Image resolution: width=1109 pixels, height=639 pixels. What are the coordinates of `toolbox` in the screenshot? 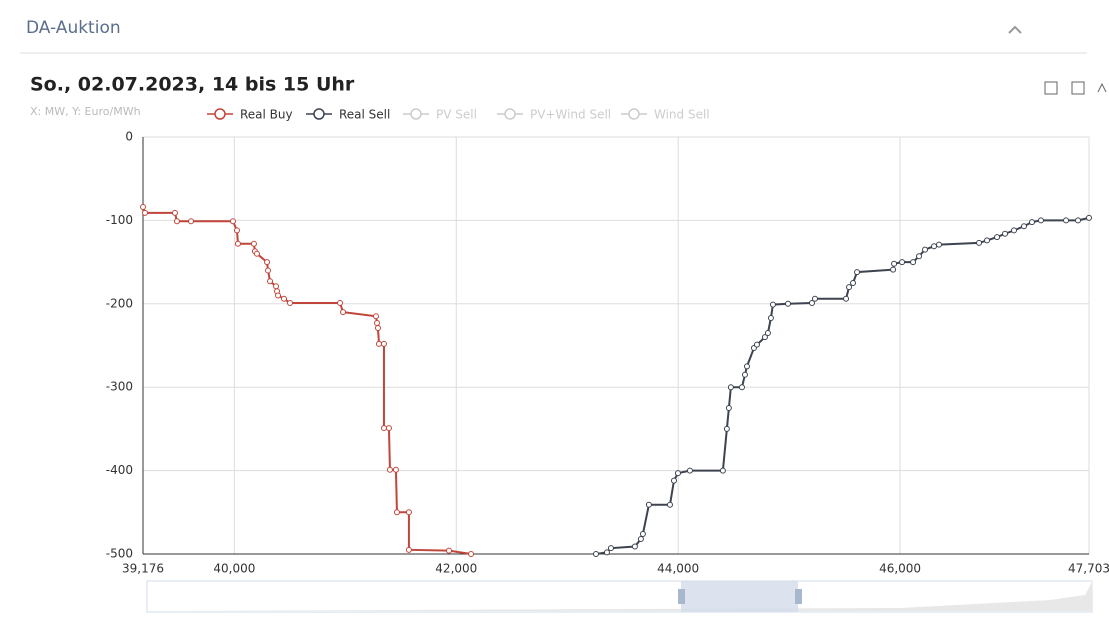 It's located at (1075, 88).